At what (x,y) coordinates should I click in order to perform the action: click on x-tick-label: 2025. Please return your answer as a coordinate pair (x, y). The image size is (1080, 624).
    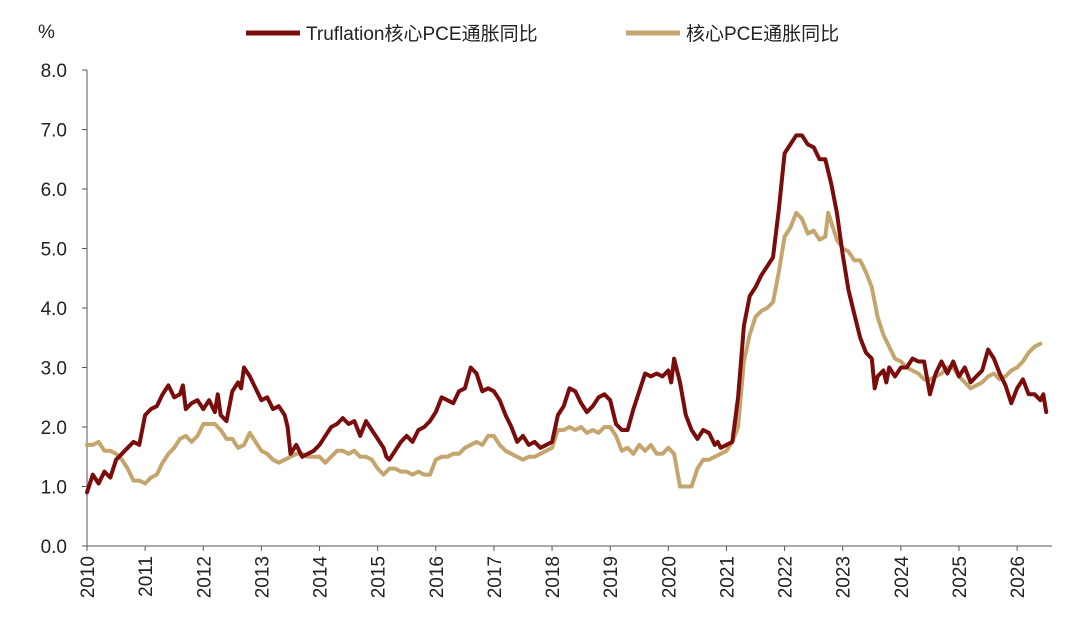
    Looking at the image, I should click on (960, 577).